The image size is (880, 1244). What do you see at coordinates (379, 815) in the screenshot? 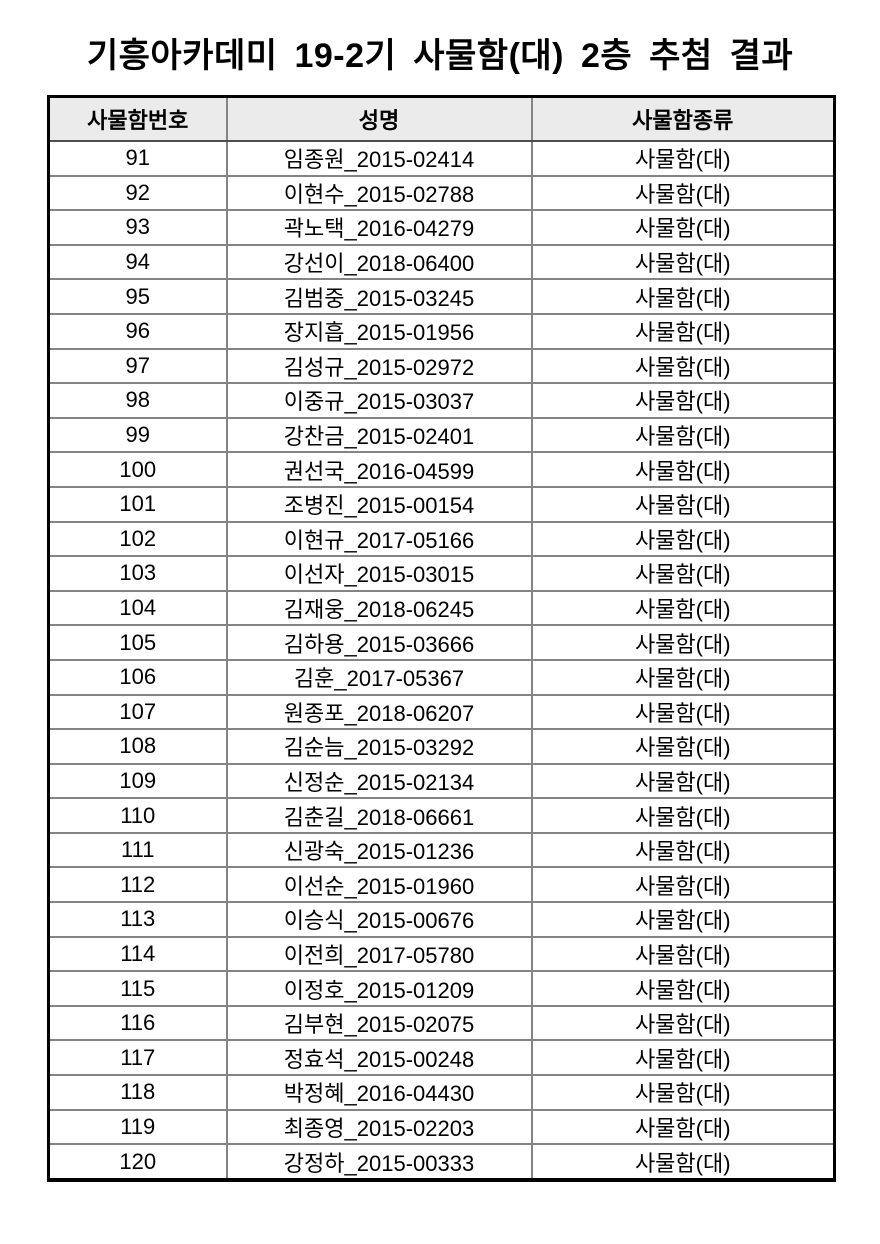
I see `name-cell: 김춘길_2018-06661` at bounding box center [379, 815].